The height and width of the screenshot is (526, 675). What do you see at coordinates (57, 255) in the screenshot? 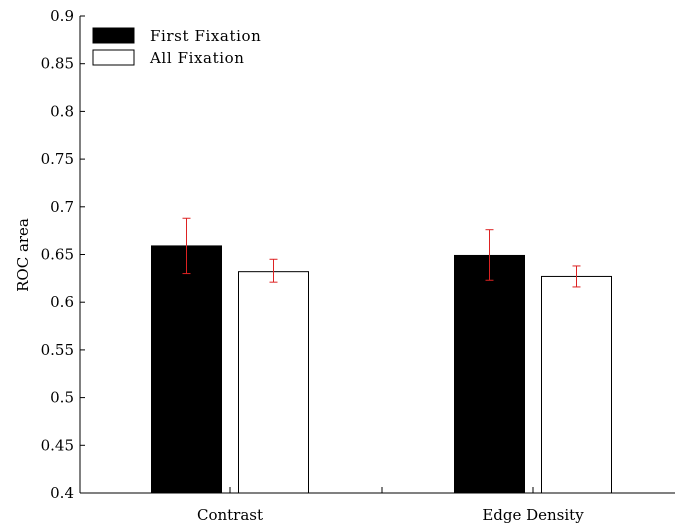
I see `y-tick-label: 0.65` at bounding box center [57, 255].